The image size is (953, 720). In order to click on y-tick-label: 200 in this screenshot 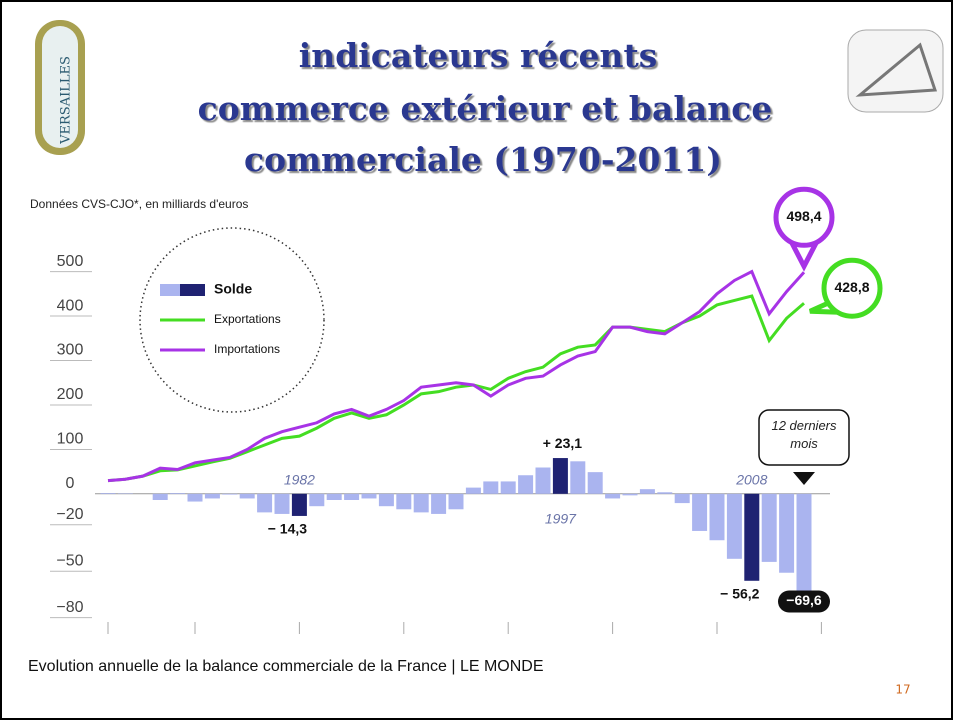, I will do `click(70, 394)`.